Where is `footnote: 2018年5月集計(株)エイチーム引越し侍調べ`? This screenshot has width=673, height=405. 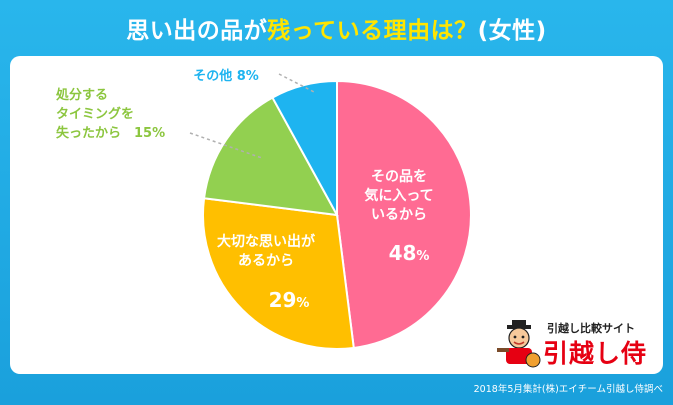 footnote: 2018年5月集計(株)エイチーム引越し侍調べ is located at coordinates (568, 389).